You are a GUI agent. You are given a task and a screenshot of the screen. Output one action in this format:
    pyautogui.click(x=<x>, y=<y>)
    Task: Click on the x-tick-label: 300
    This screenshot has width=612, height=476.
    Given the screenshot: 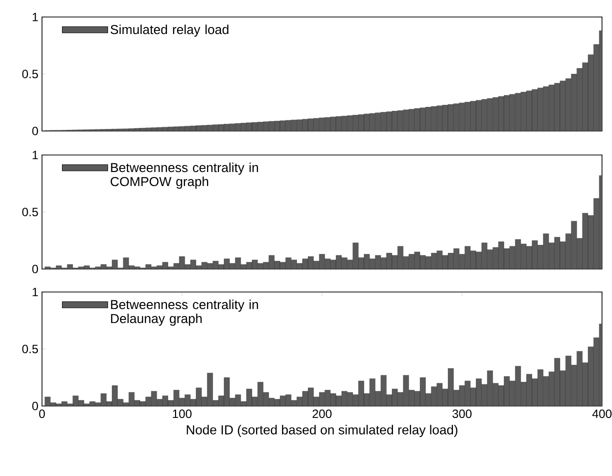 What is the action you would take?
    pyautogui.click(x=462, y=414)
    